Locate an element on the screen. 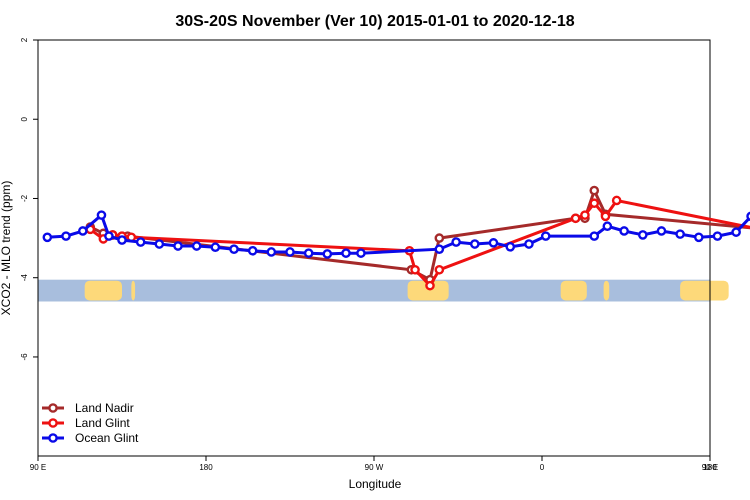 This screenshot has height=500, width=750. legend-item-ocean-glint: Ocean Glint is located at coordinates (90, 438).